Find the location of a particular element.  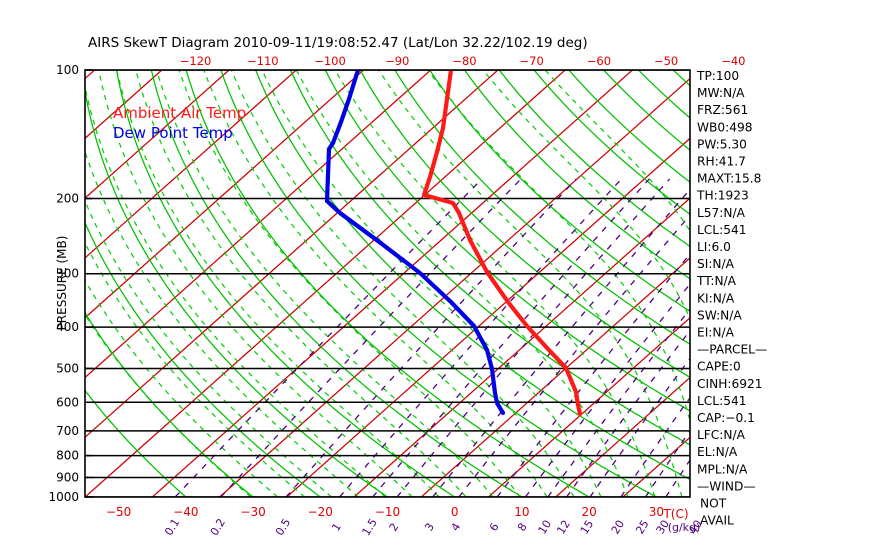

wind-status-line-1: NOT is located at coordinates (713, 504).